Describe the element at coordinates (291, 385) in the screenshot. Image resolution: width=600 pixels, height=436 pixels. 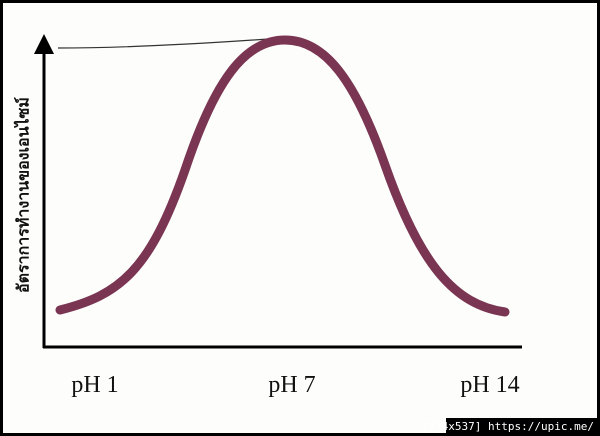
I see `x-label: pH 7` at that location.